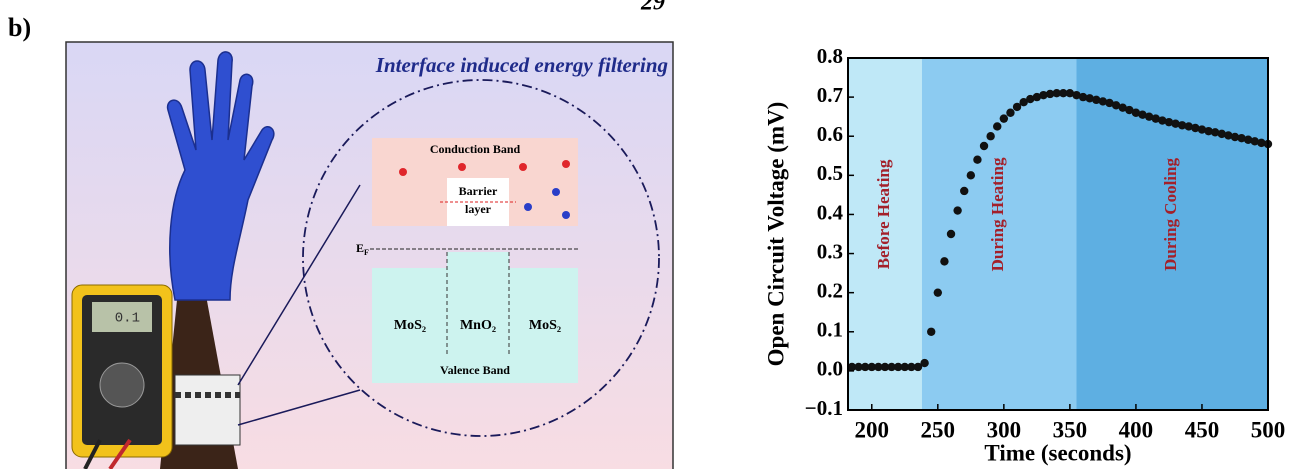  I want to click on panel-label: b), so click(19, 27).